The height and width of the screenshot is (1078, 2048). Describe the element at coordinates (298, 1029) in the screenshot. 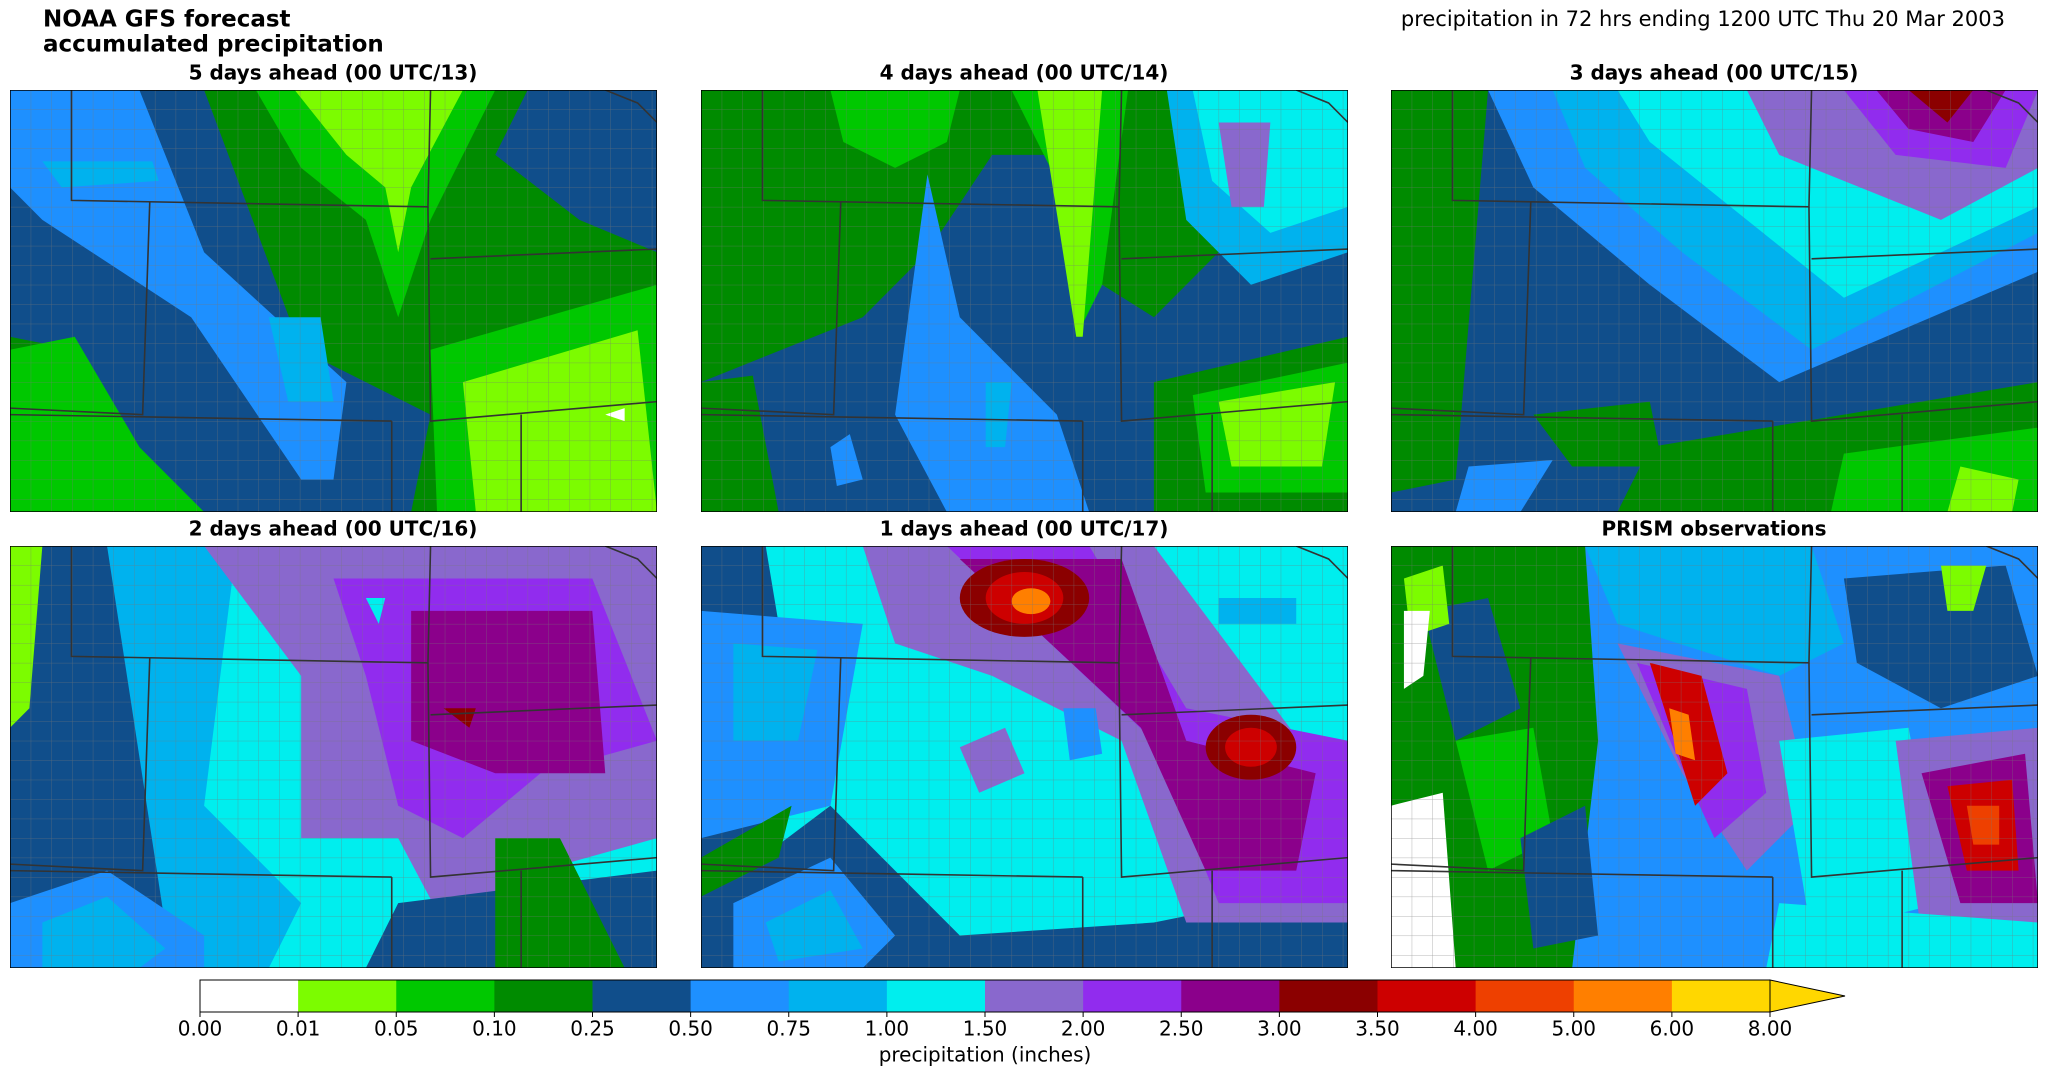

I see `colorbar-tick-label: 0.01` at that location.